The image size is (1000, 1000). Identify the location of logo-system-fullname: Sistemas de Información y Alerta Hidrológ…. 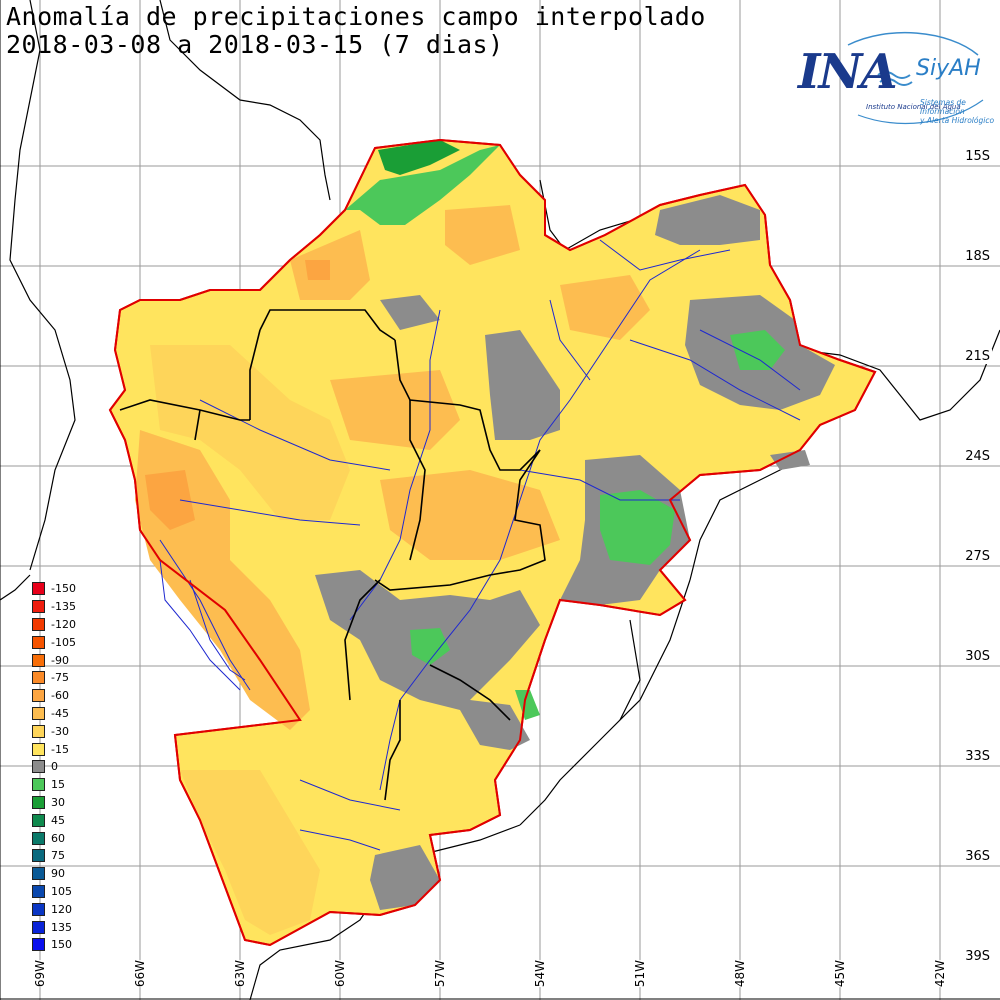
(957, 111).